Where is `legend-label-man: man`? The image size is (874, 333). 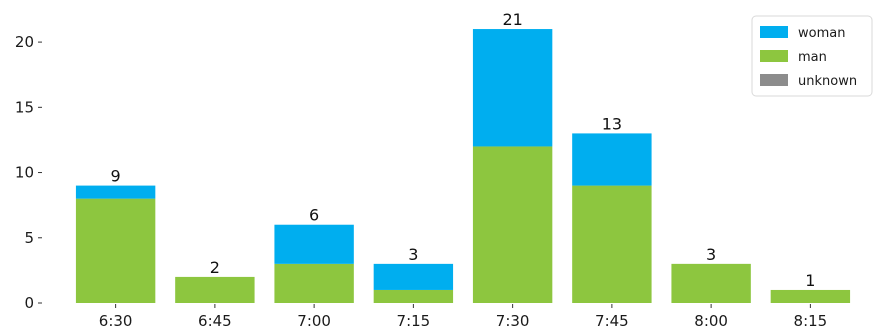
legend-label-man: man is located at coordinates (812, 57).